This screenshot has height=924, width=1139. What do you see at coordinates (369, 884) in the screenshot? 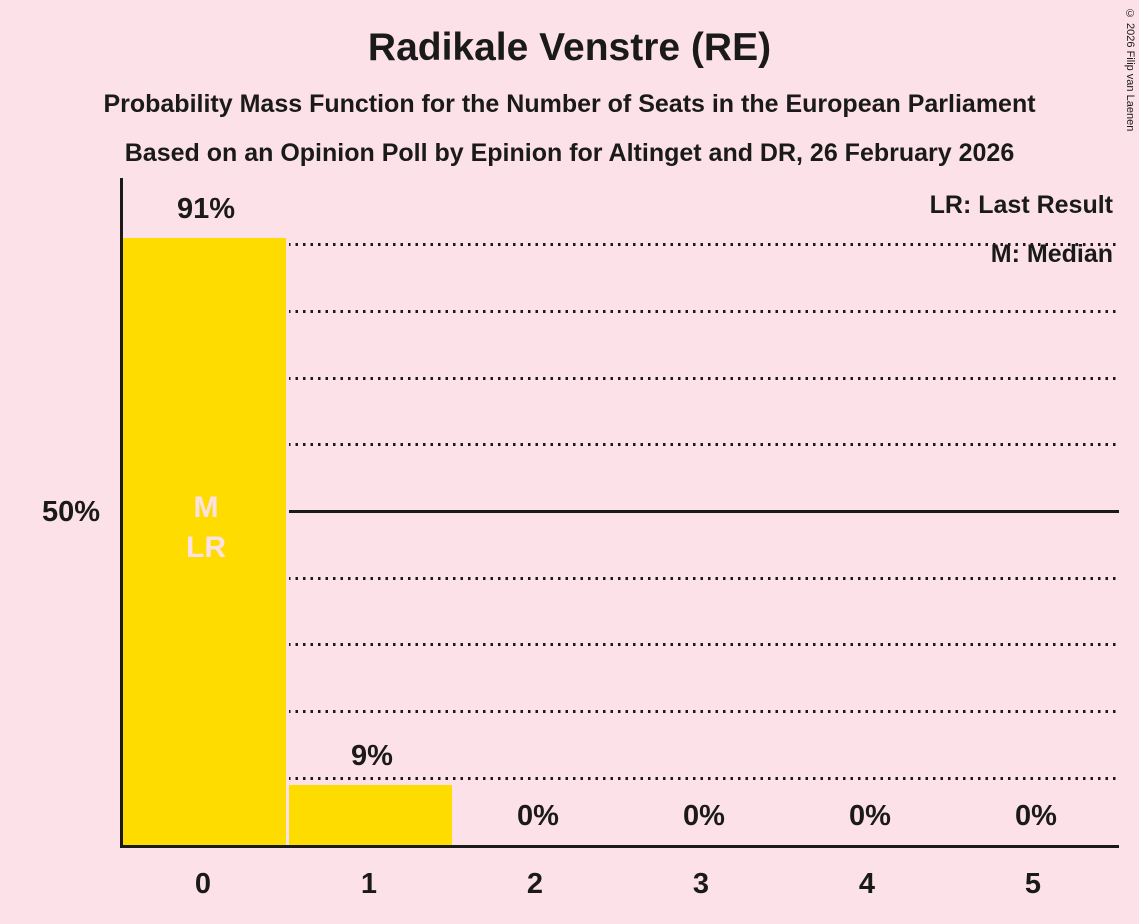
I see `x-tick-1: 1` at bounding box center [369, 884].